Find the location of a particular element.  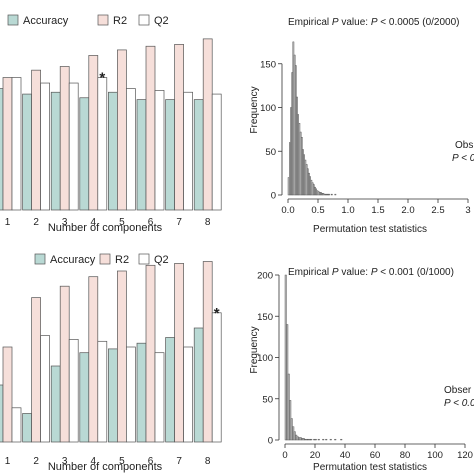

x-ticks-top-left: 1 2 3 4 5 6 7 8 is located at coordinates (108, 222).